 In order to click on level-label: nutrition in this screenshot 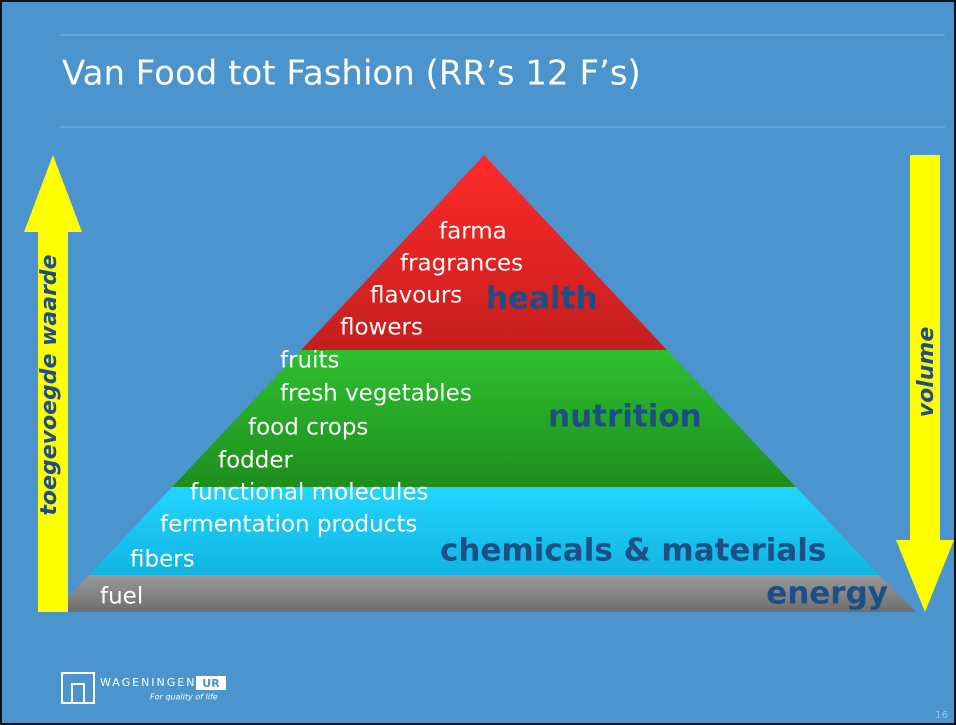, I will do `click(625, 417)`.